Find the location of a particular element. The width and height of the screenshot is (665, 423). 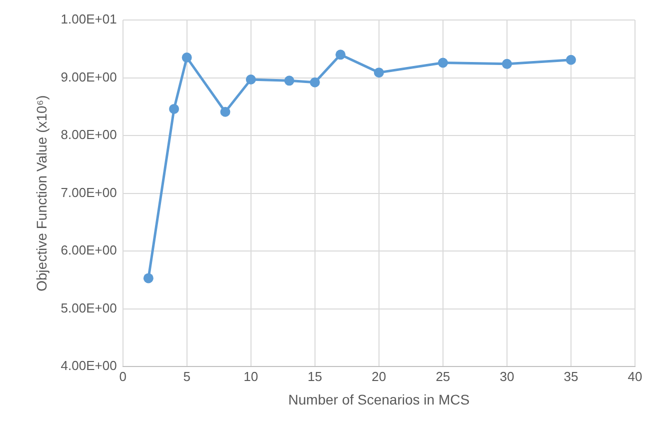

x-tick-label: 5 is located at coordinates (186, 376).